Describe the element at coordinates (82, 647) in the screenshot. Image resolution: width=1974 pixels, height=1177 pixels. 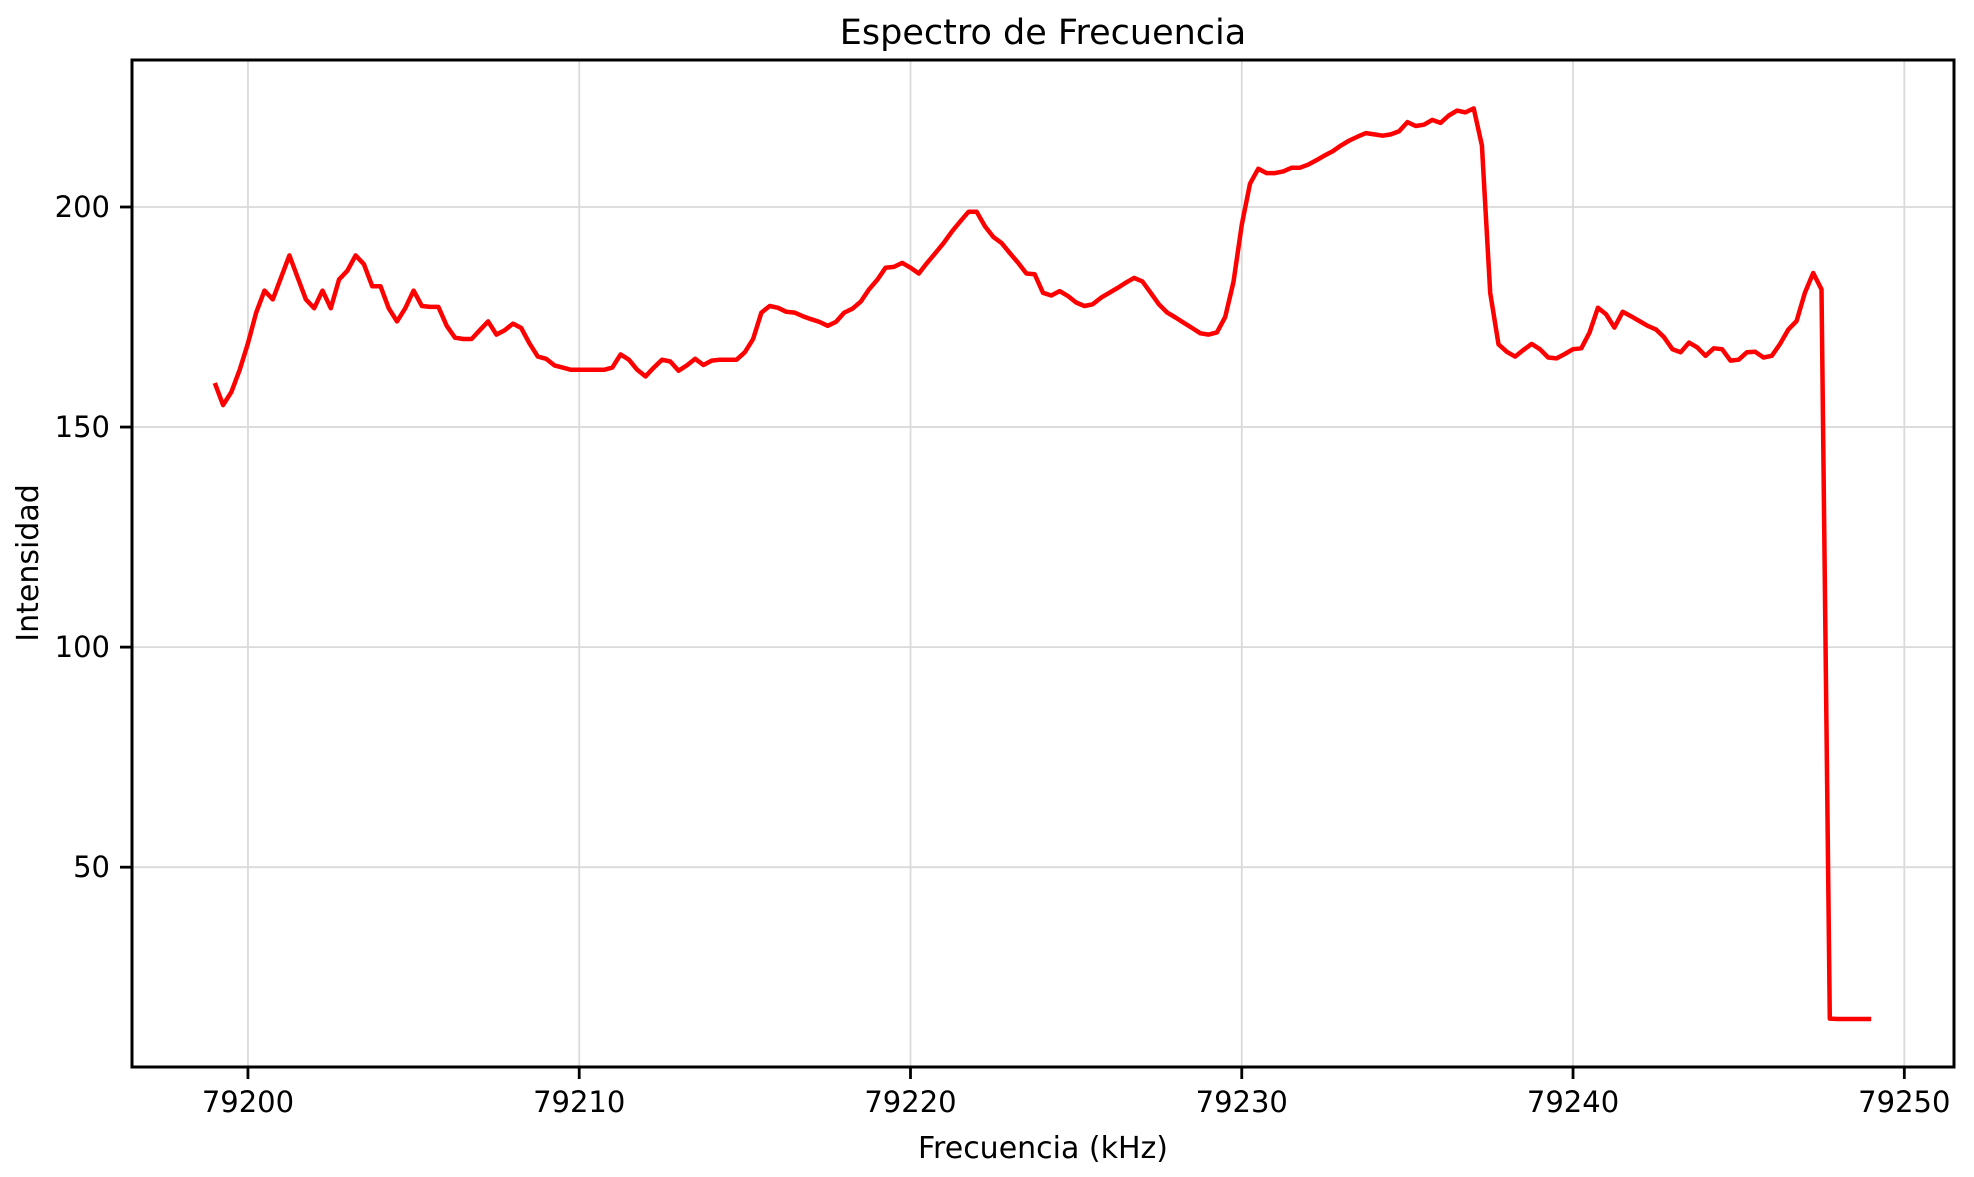
I see `y-tick-label: 100` at that location.